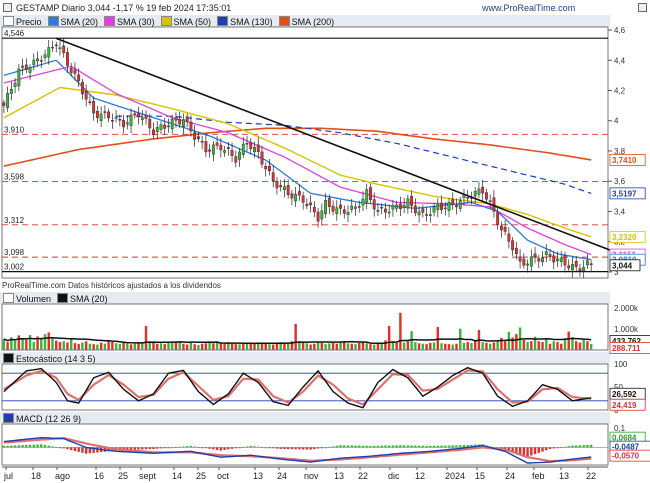  Describe the element at coordinates (620, 91) in the screenshot. I see `price-y-tick-label: 4,2` at that location.